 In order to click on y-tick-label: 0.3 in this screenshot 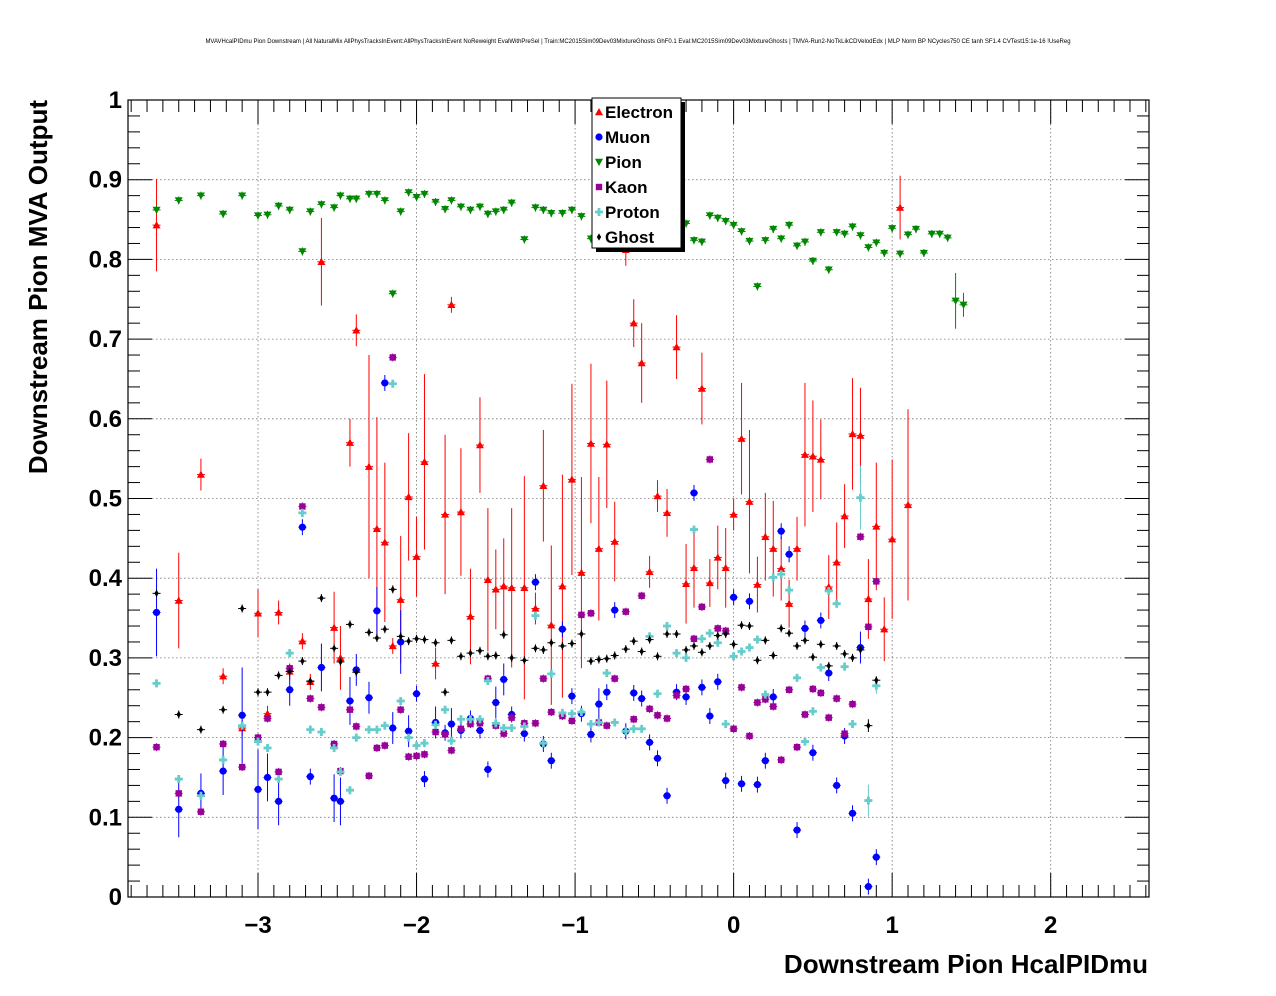, I will do `click(105, 658)`.